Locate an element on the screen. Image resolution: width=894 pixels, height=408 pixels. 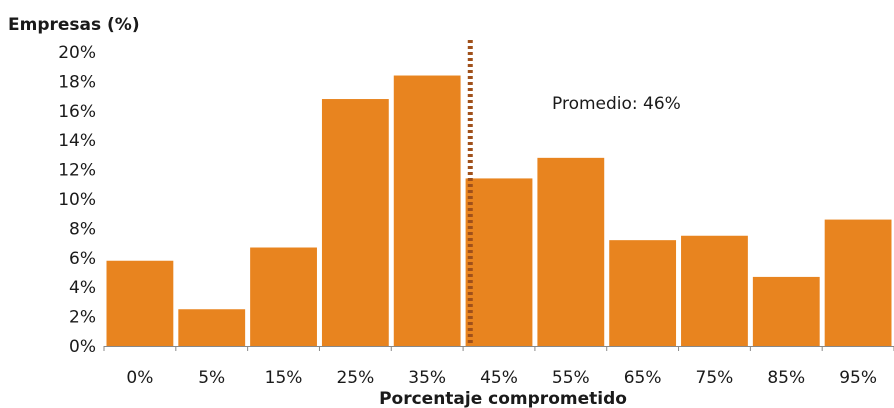
y-tick-label: 4% is located at coordinates (82, 288).